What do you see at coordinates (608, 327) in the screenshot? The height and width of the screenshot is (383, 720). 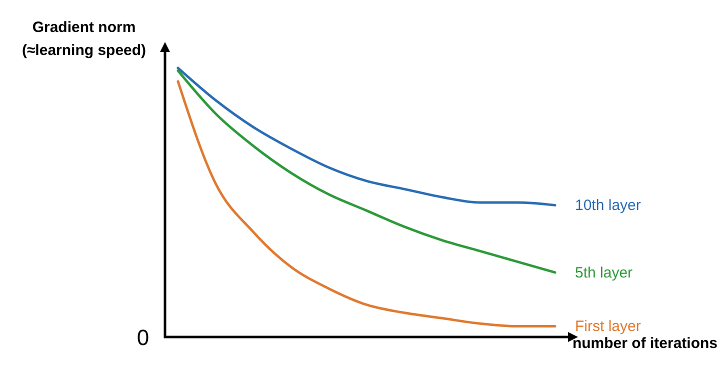 I see `series-label: First layer` at bounding box center [608, 327].